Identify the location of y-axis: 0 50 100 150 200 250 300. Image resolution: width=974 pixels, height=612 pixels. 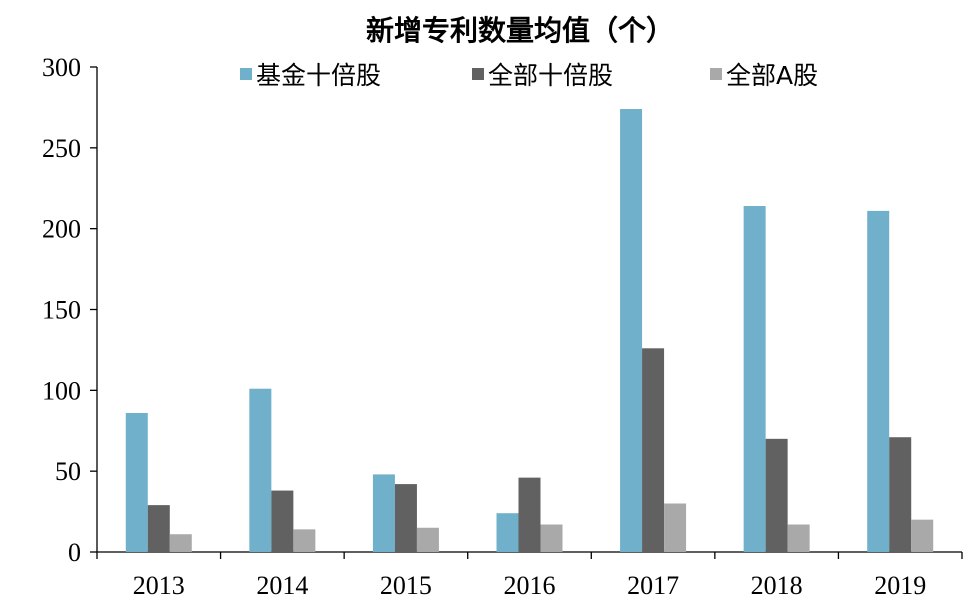
(70, 310).